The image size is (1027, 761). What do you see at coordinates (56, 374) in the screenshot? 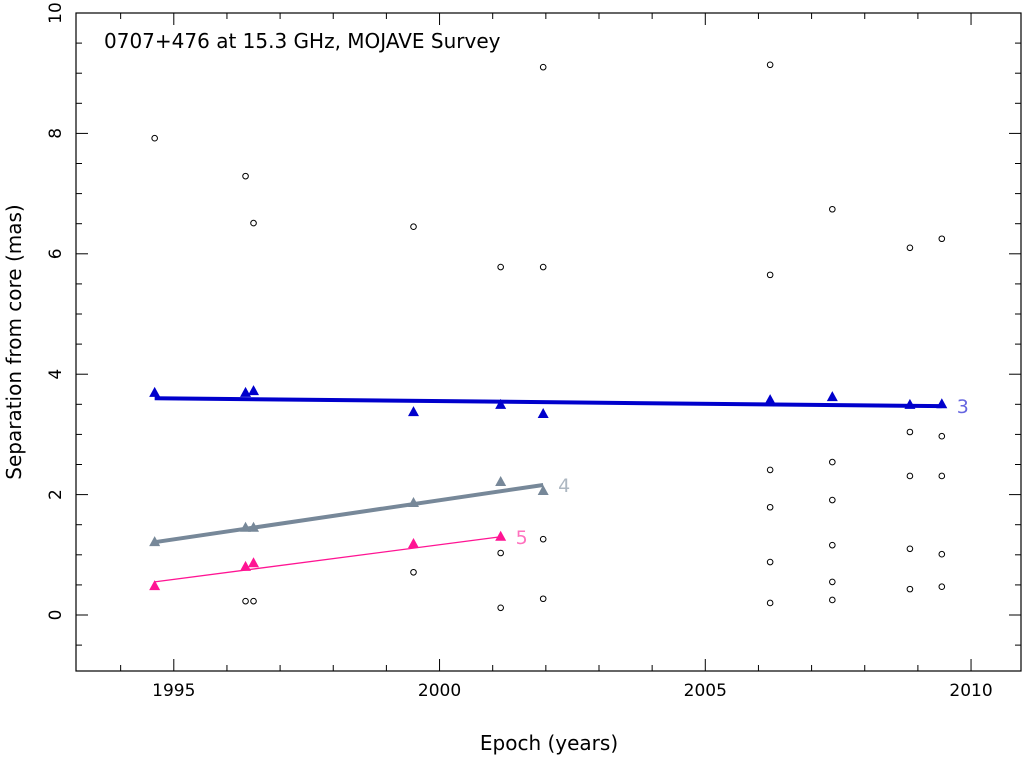
I see `y-tick-label: 4` at bounding box center [56, 374].